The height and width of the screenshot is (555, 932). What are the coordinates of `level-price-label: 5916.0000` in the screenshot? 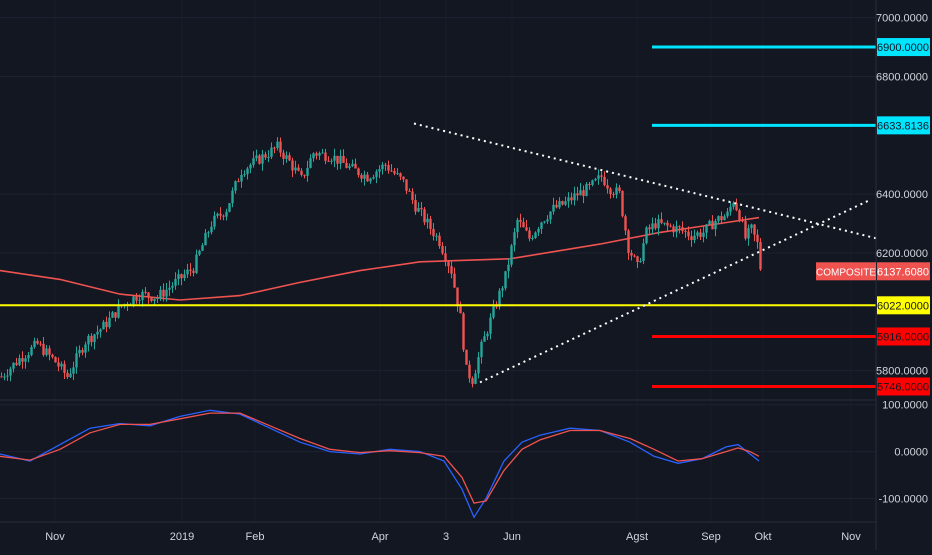 It's located at (903, 337).